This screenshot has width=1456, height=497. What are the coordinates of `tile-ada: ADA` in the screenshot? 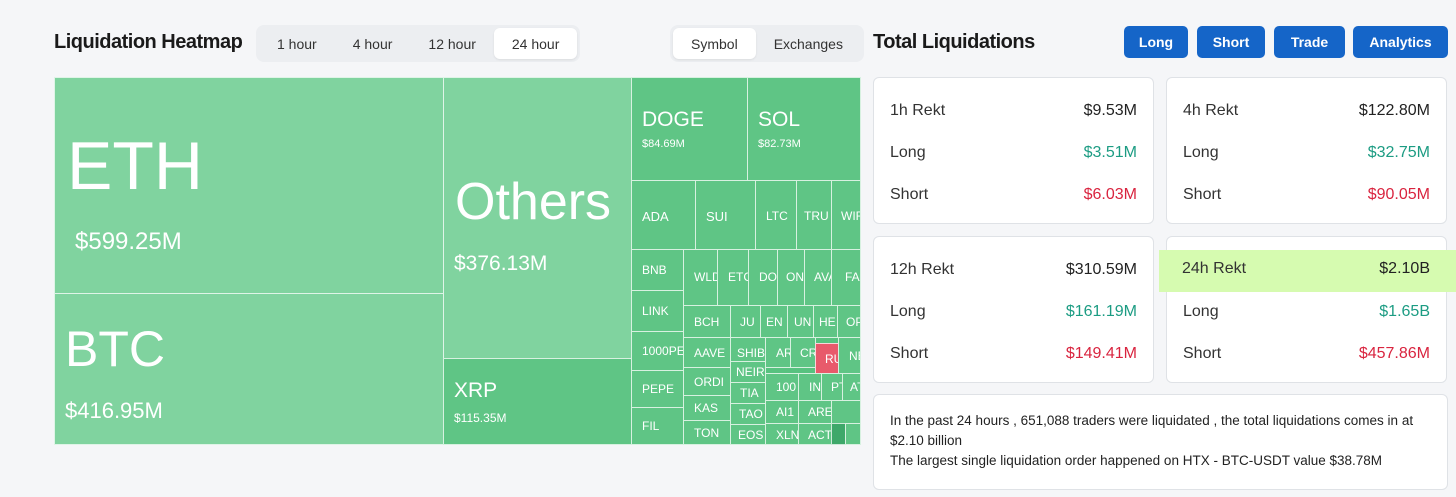 It's located at (663, 215).